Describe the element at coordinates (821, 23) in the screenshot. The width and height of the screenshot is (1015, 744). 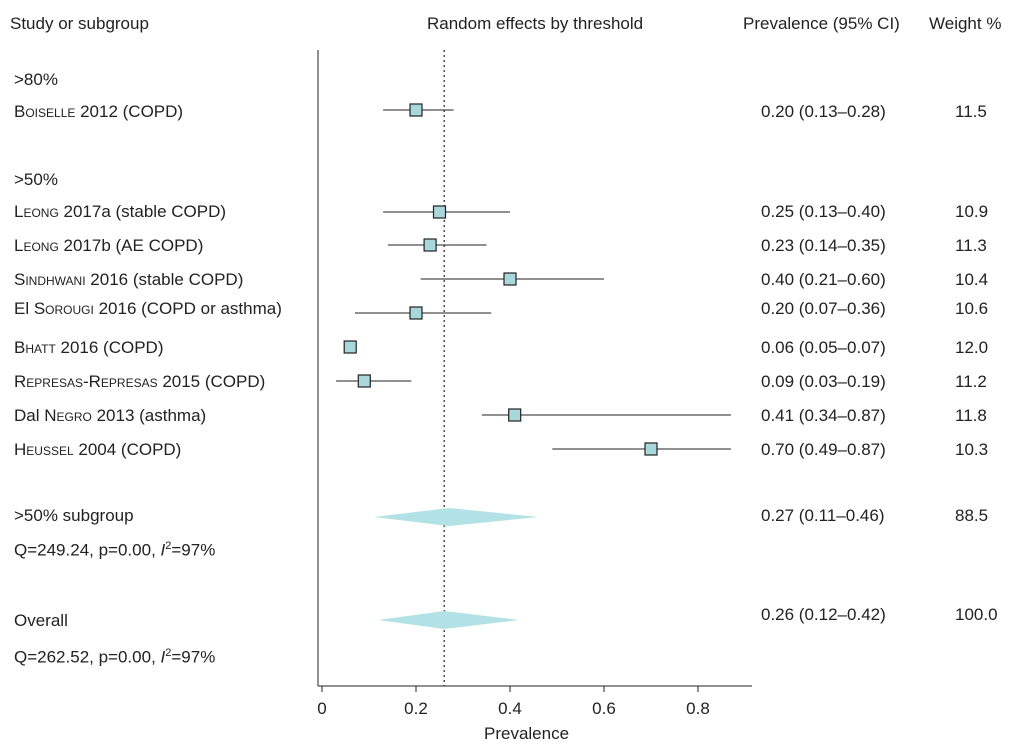
I see `header-prevalence: Prevalence (95% CI)` at that location.